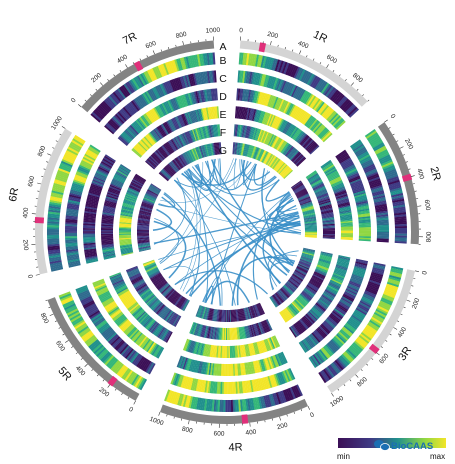 This screenshot has width=455, height=464. What do you see at coordinates (26, 213) in the screenshot?
I see `tick-label: 400` at bounding box center [26, 213].